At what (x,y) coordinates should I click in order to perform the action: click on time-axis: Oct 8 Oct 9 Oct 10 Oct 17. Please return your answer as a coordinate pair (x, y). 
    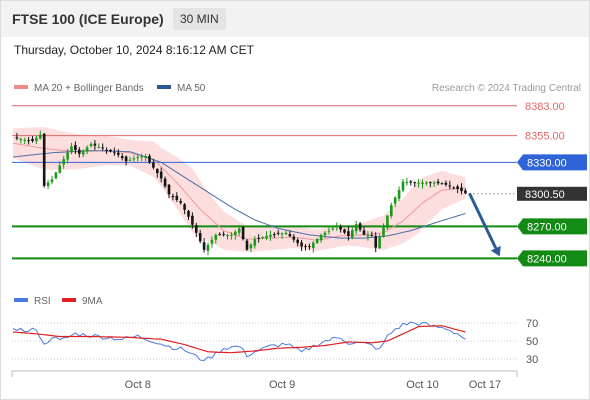
    Looking at the image, I should click on (264, 380).